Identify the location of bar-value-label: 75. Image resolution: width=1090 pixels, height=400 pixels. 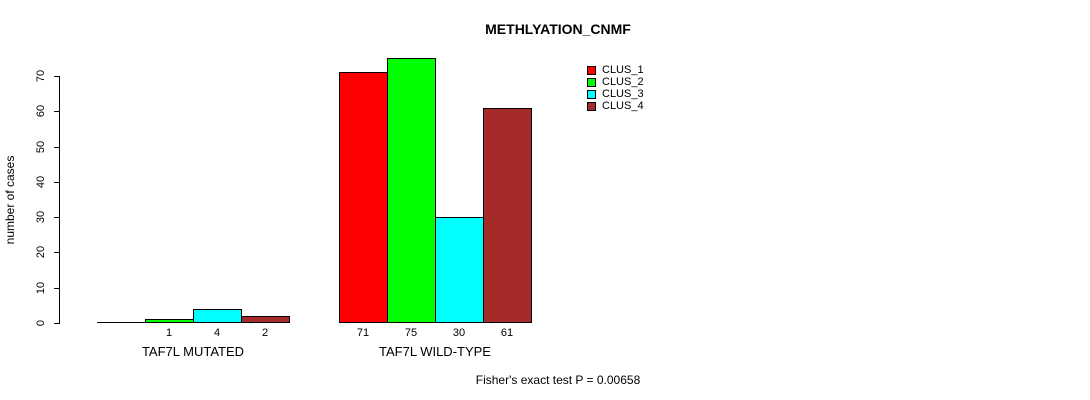
(411, 333).